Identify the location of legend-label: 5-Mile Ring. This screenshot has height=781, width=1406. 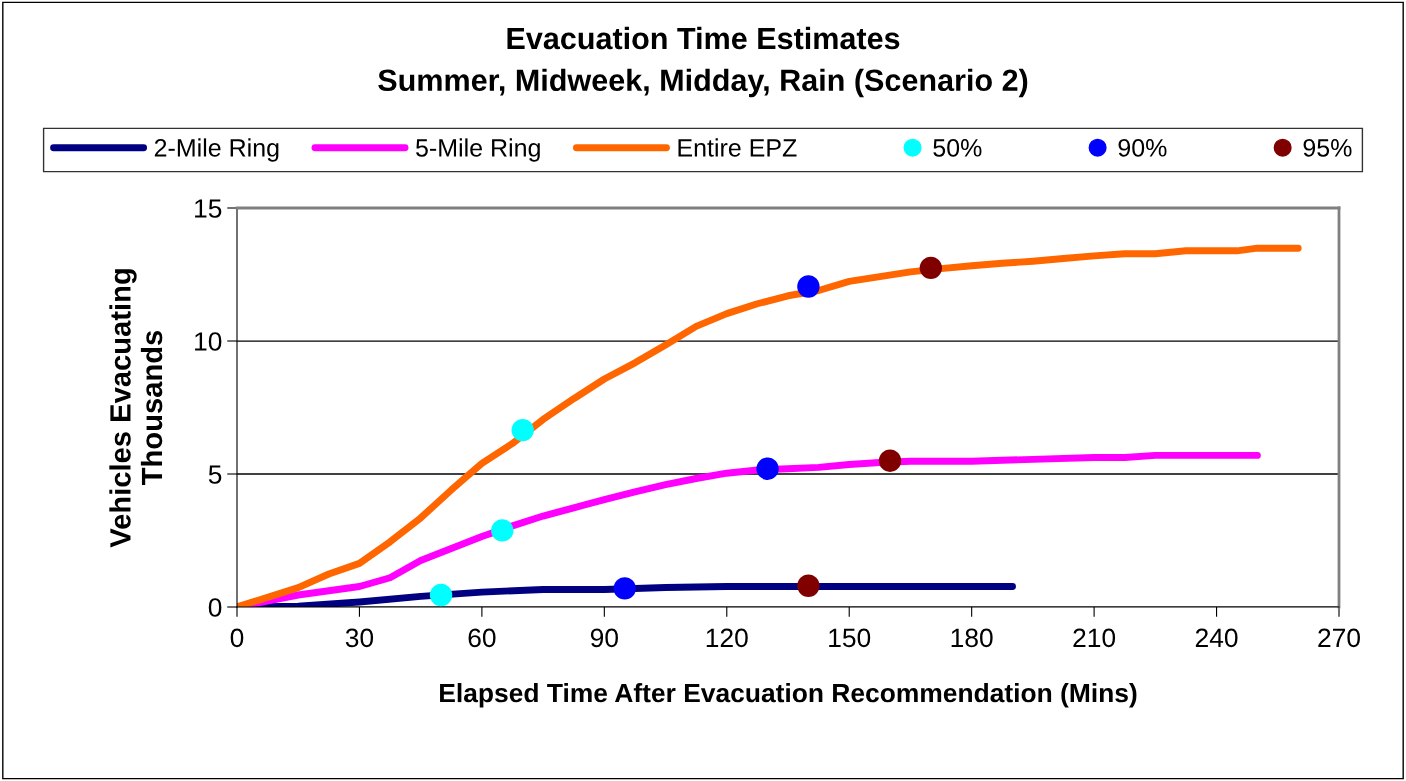
(478, 150).